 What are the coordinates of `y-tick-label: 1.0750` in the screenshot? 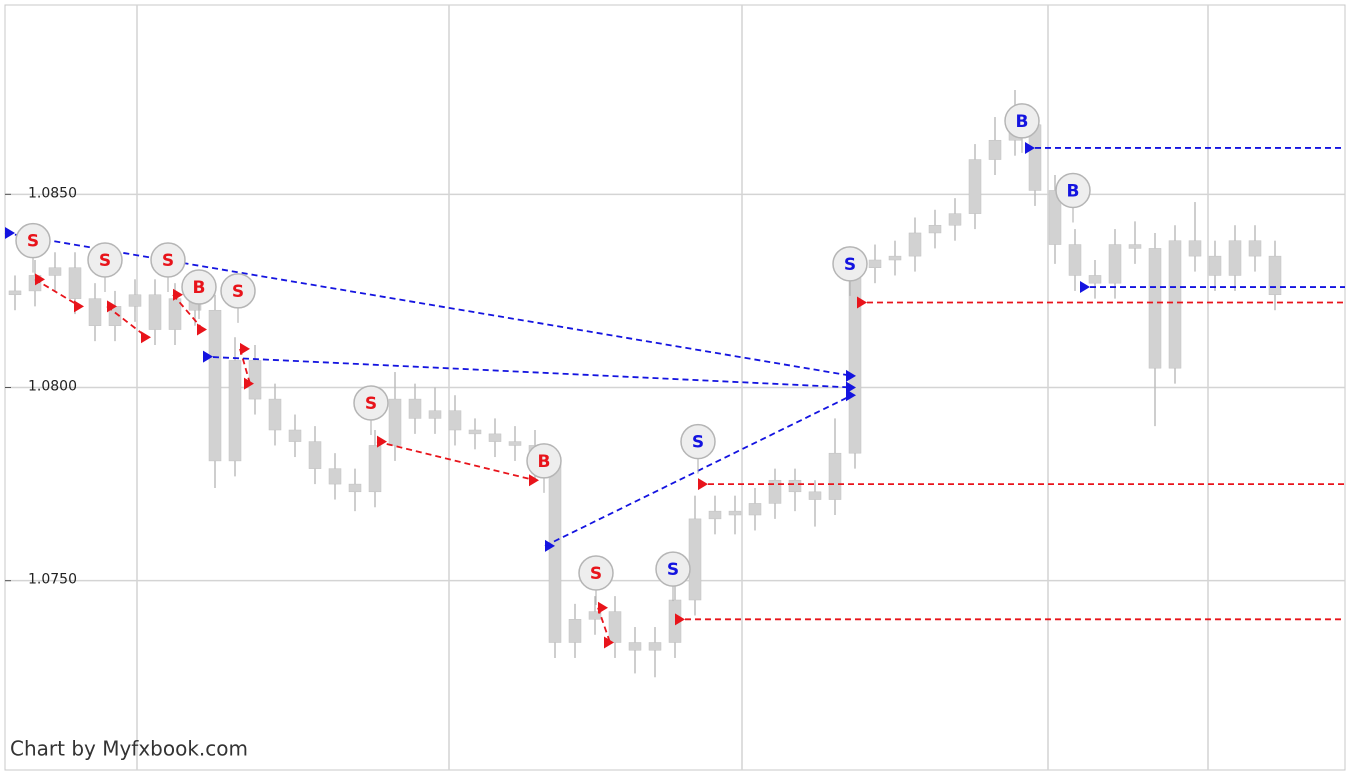 It's located at (52, 580).